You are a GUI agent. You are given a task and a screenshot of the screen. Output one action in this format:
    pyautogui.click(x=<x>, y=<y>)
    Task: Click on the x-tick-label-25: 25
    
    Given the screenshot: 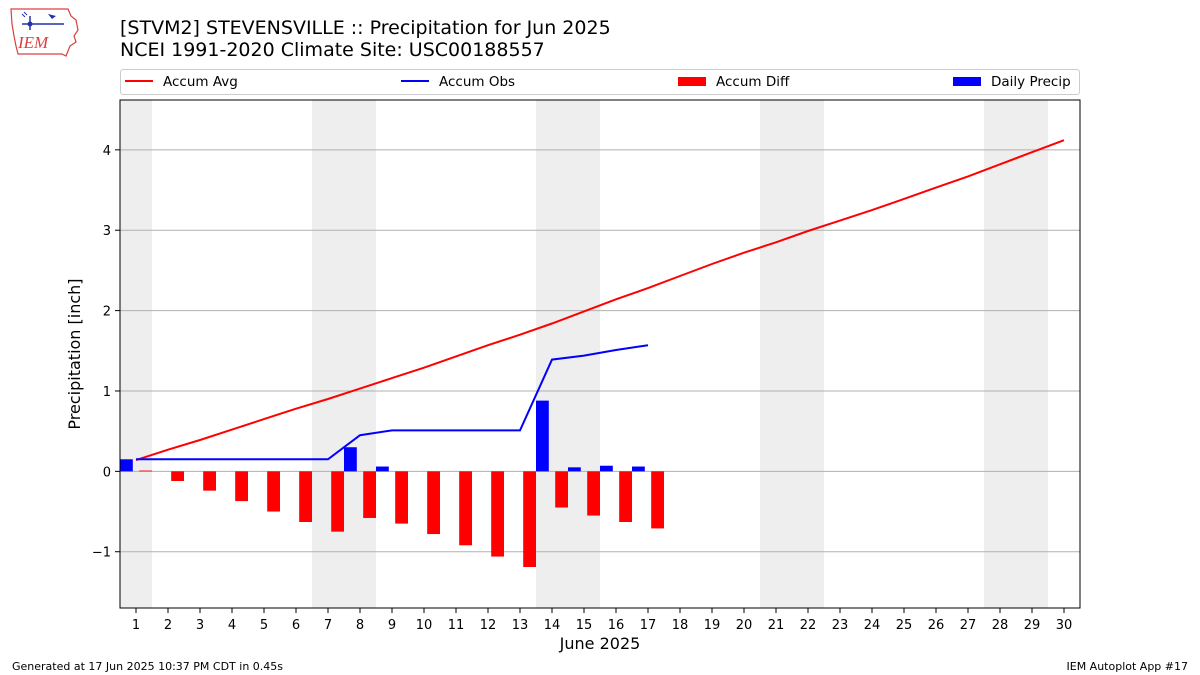 What is the action you would take?
    pyautogui.click(x=904, y=625)
    